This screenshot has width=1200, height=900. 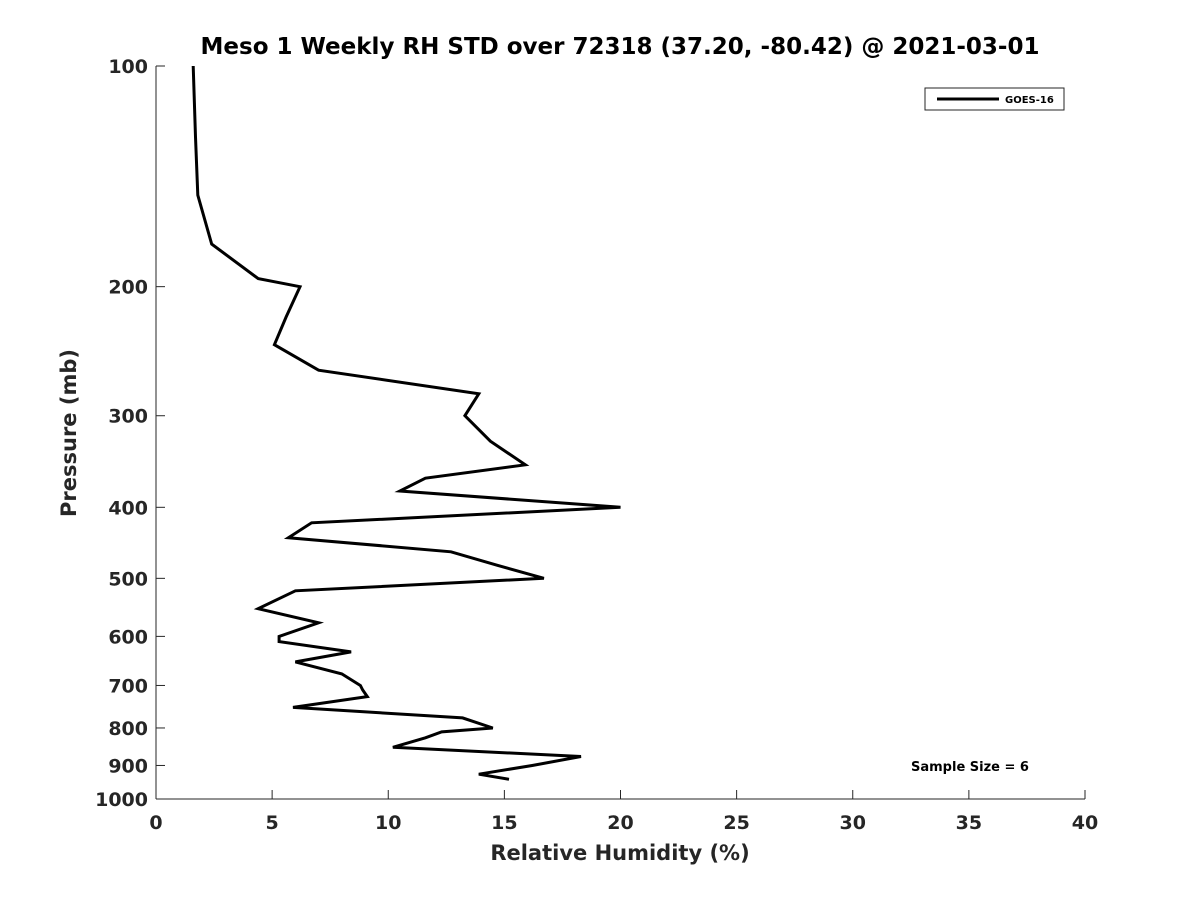 I want to click on y-tick-label: 900, so click(x=128, y=766).